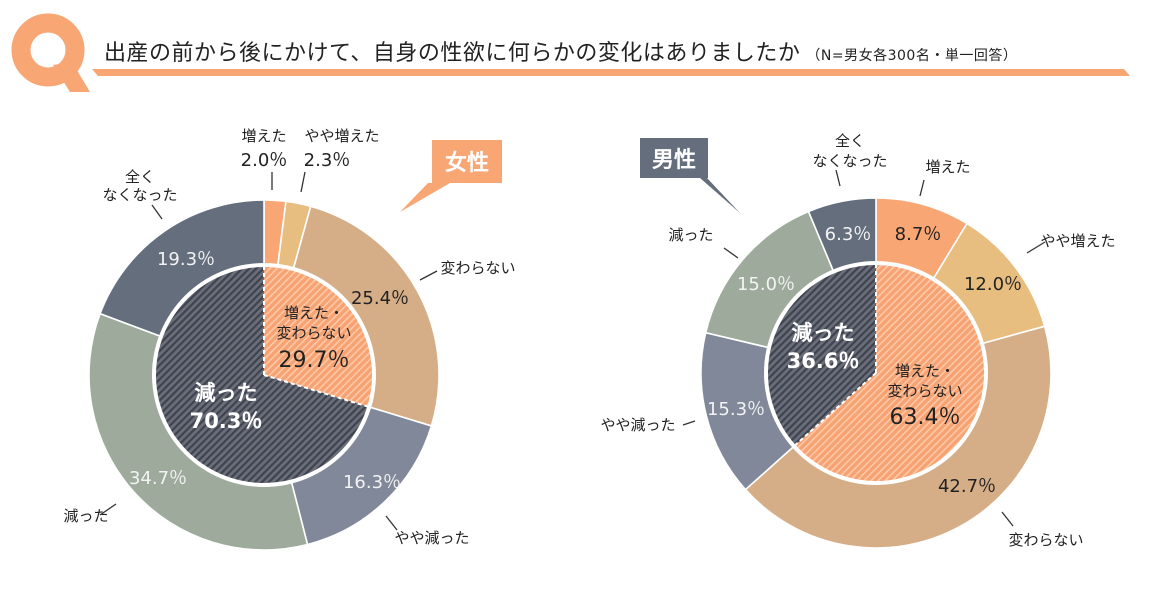  I want to click on female-inner-pct-increased: 29.7％, so click(314, 360).